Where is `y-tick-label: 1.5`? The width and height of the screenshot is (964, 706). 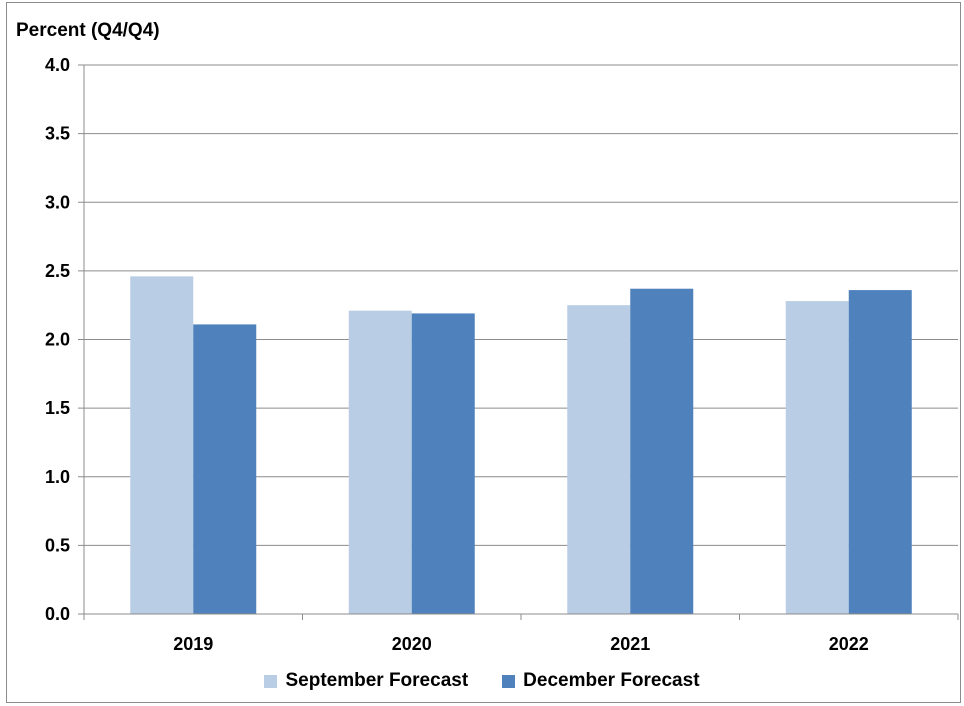 y-tick-label: 1.5 is located at coordinates (57, 408).